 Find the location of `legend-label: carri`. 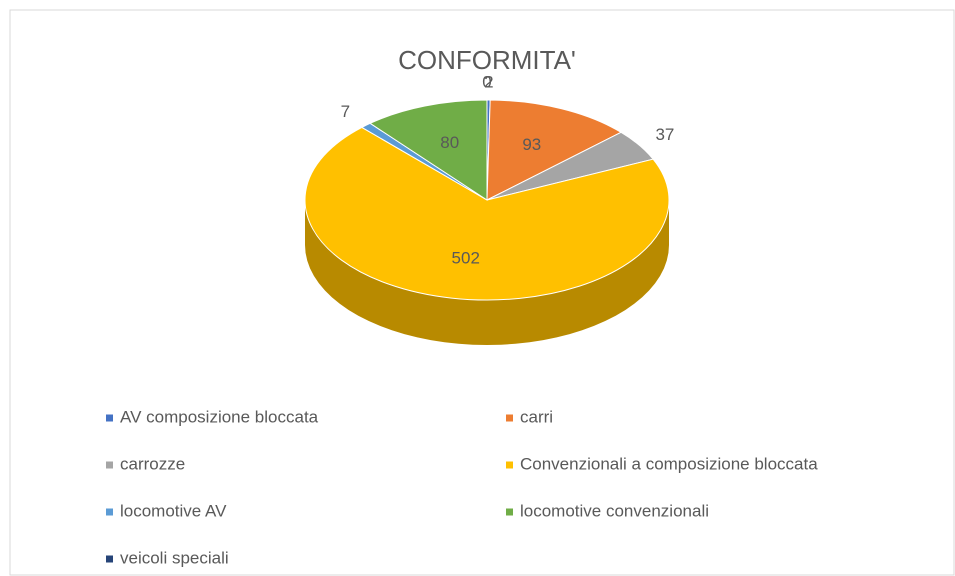

legend-label: carri is located at coordinates (536, 416).